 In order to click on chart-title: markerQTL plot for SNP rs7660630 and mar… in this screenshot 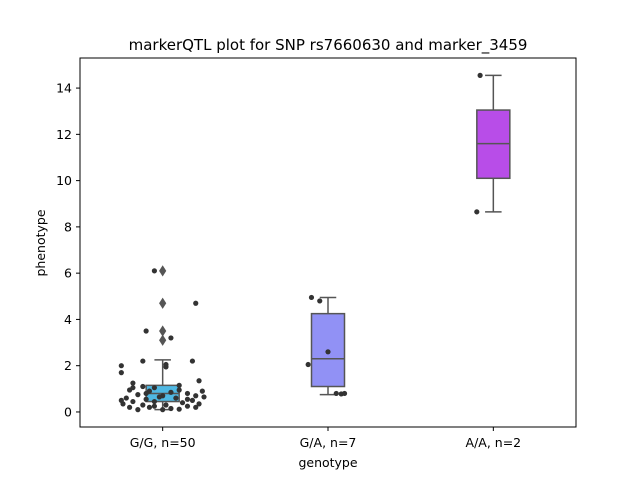, I will do `click(328, 45)`.